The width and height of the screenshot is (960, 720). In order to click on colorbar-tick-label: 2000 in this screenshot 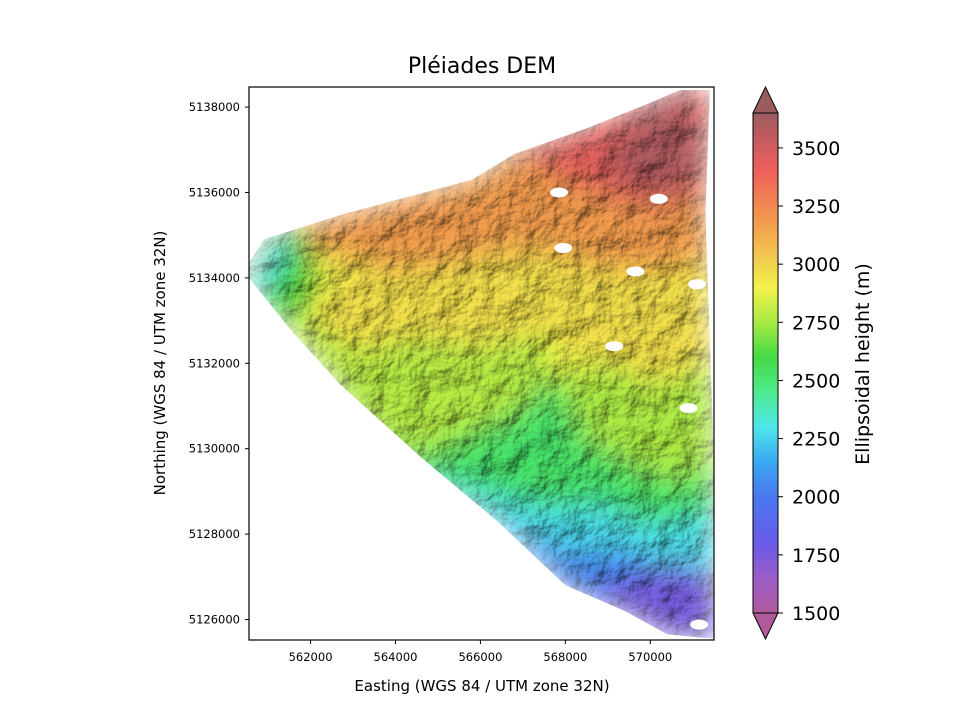, I will do `click(816, 498)`.